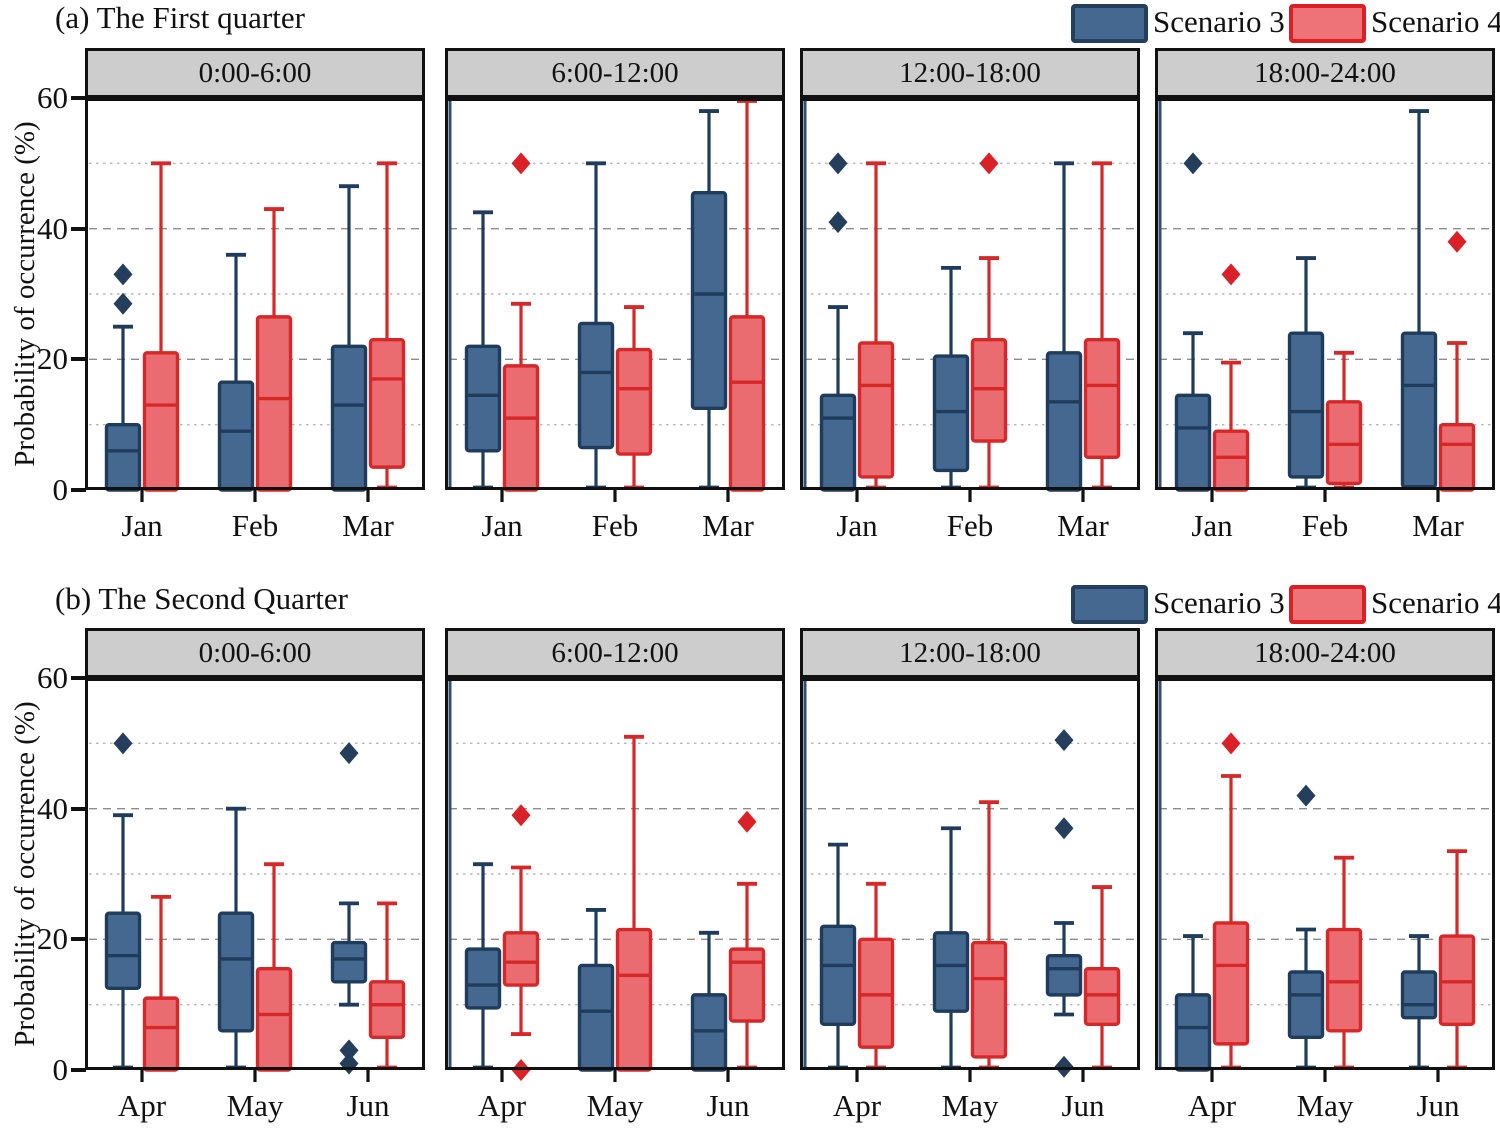 Image resolution: width=1500 pixels, height=1129 pixels. Describe the element at coordinates (1219, 21) in the screenshot. I see `legend-a-scenario3-label: Scenario 3` at that location.